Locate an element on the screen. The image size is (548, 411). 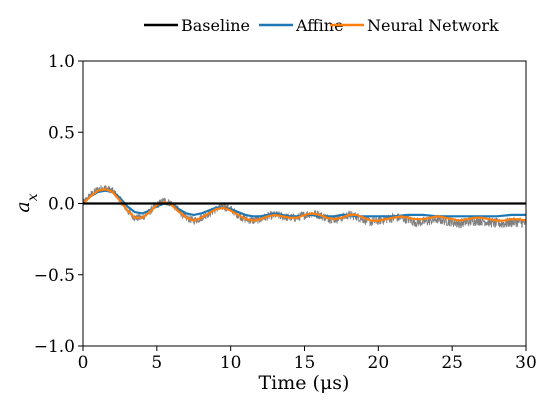
legend-label: Affine is located at coordinates (319, 25).